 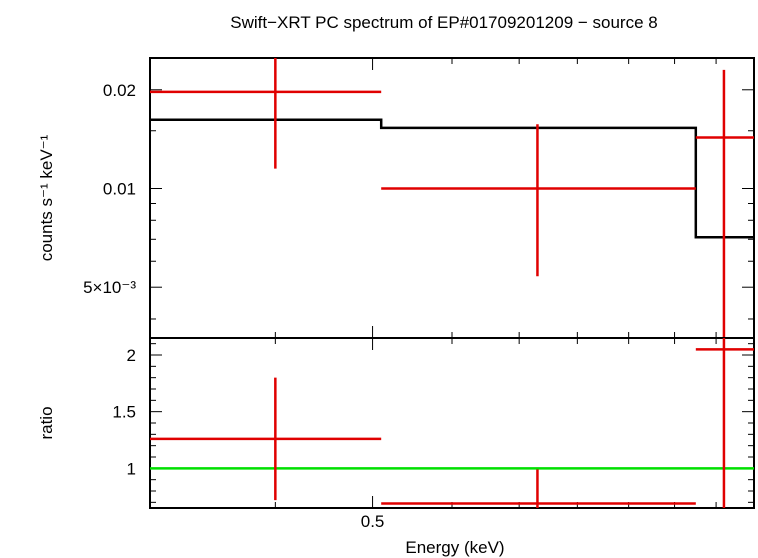 What do you see at coordinates (109, 287) in the screenshot?
I see `spectrum-y-tick-label: 5×10⁻³` at bounding box center [109, 287].